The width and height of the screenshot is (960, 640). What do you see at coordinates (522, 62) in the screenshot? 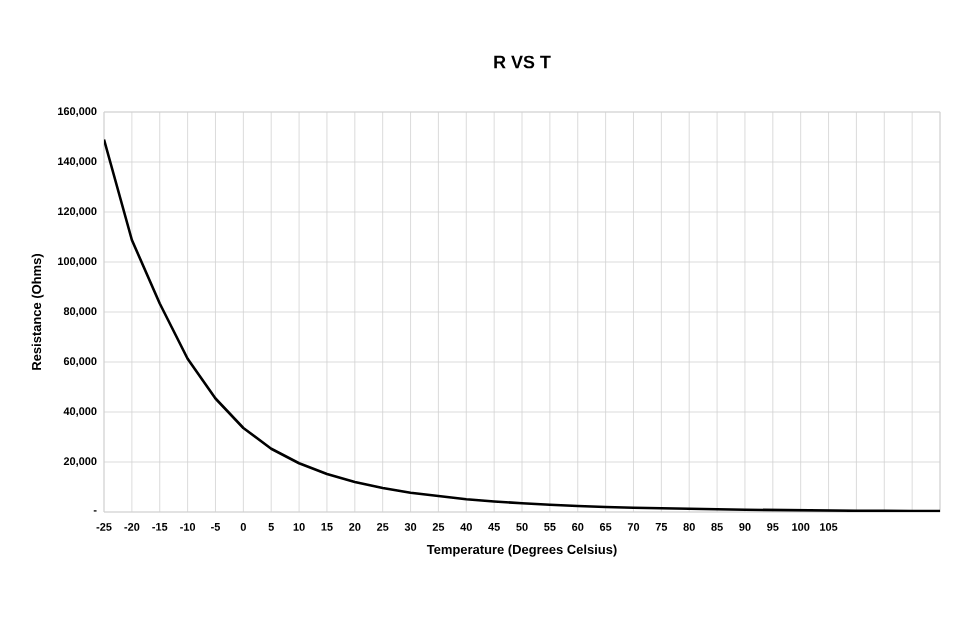
I see `chart-title: R VS T` at bounding box center [522, 62].